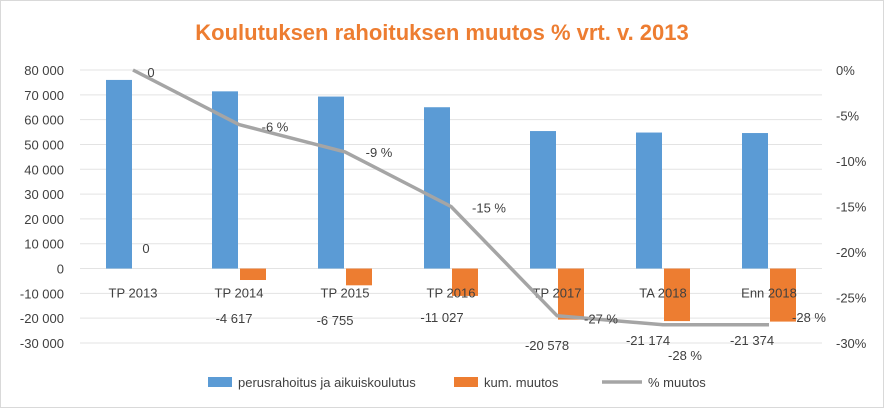  What do you see at coordinates (44, 70) in the screenshot?
I see `y-tick-label: 80 000` at bounding box center [44, 70].